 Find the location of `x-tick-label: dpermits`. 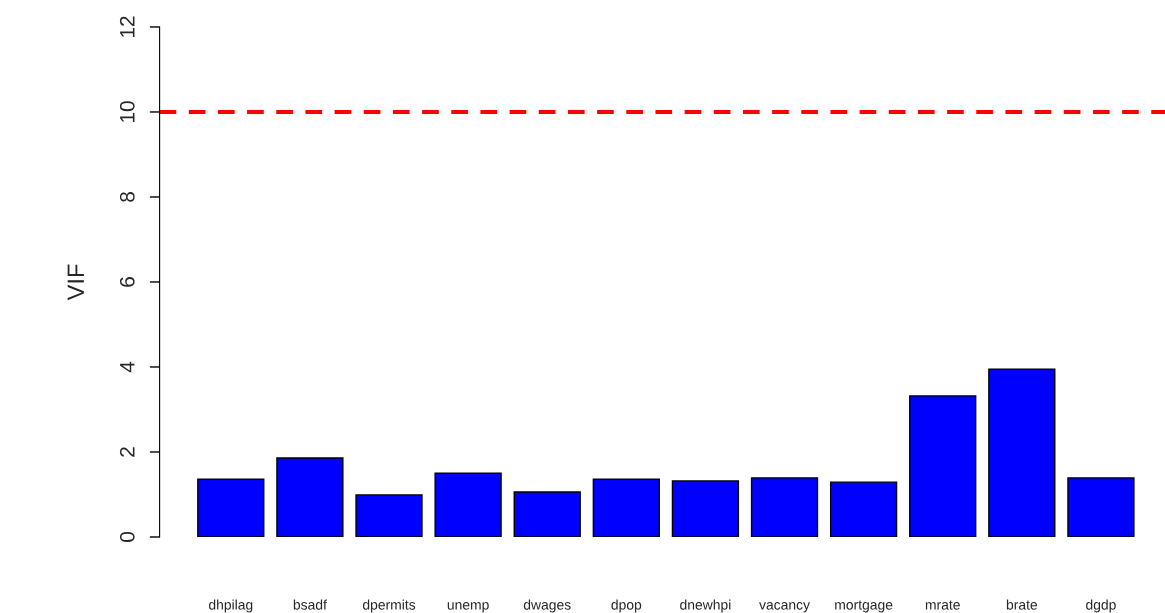

x-tick-label: dpermits is located at coordinates (389, 606).